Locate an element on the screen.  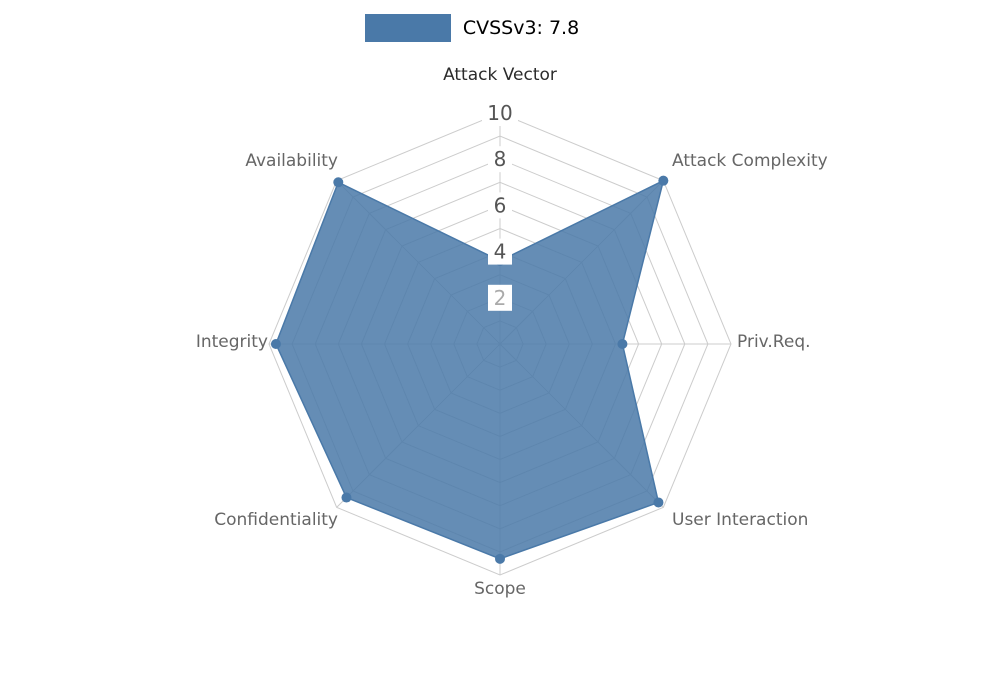
axis-label-attack-complexity: Attack Complexity is located at coordinates (750, 161).